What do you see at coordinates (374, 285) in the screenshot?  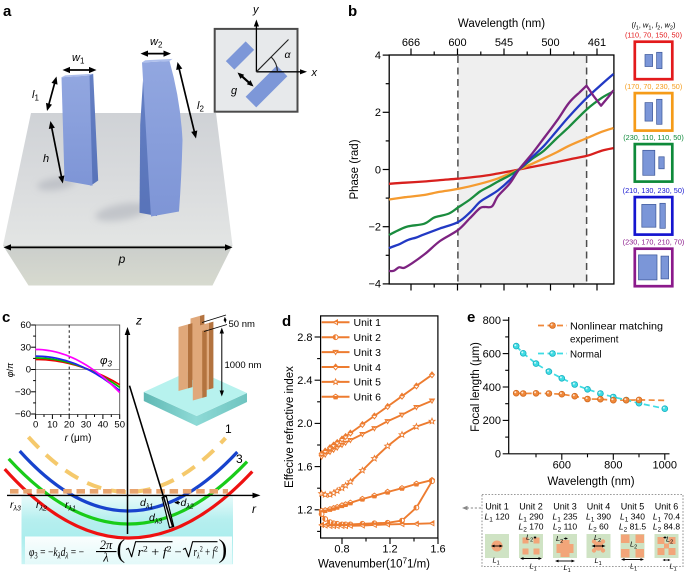 I see `svg-text: −4` at bounding box center [374, 285].